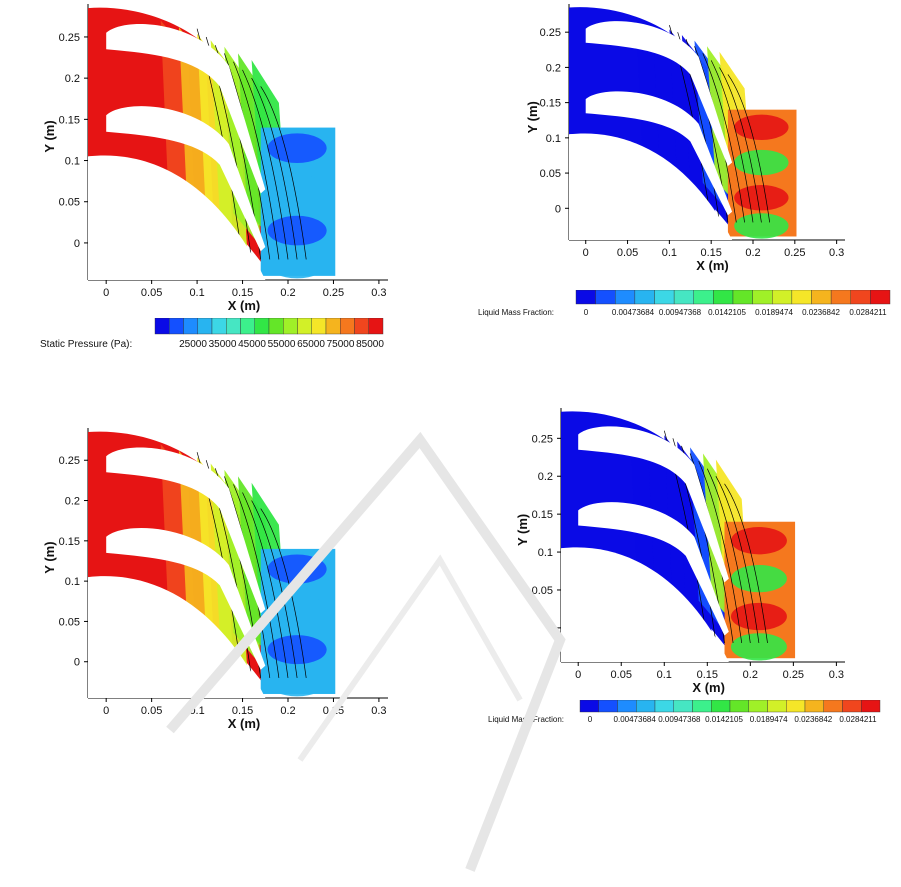  Describe the element at coordinates (193, 344) in the screenshot. I see `colorbar-tick-label: 25000` at that location.